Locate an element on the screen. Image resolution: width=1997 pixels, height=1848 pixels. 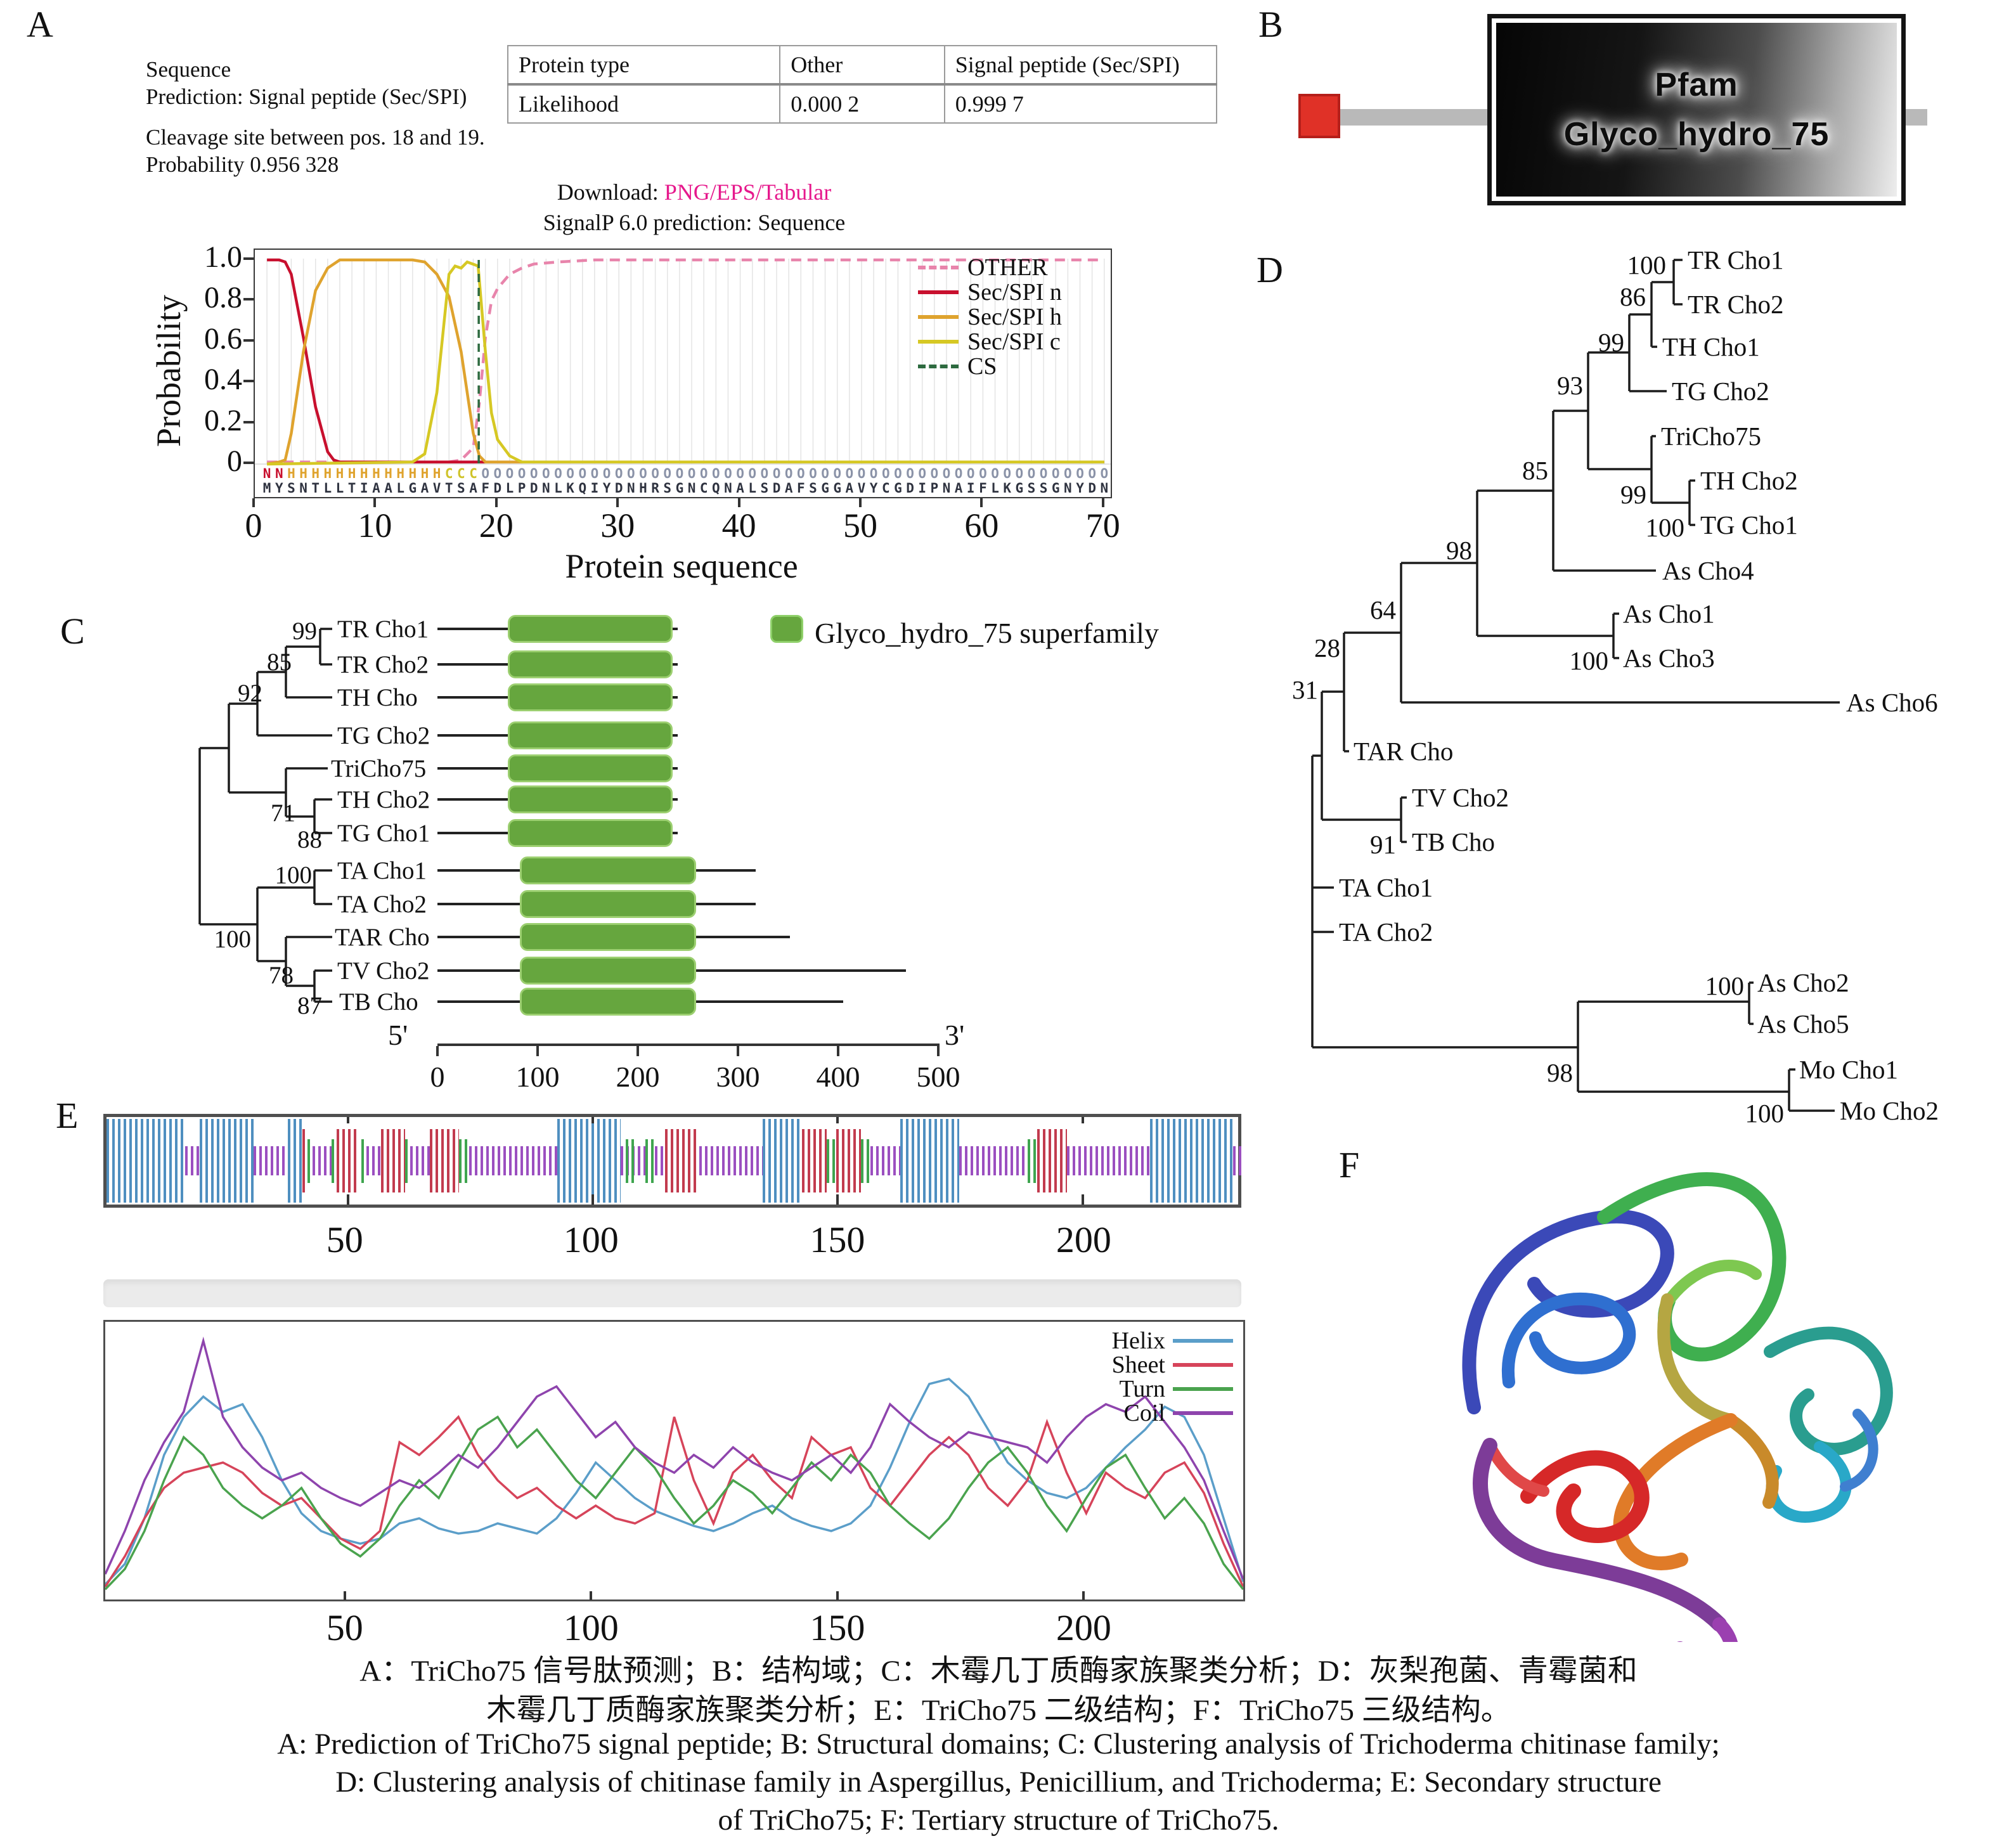
d-bootstrap: 93 is located at coordinates (1570, 385).